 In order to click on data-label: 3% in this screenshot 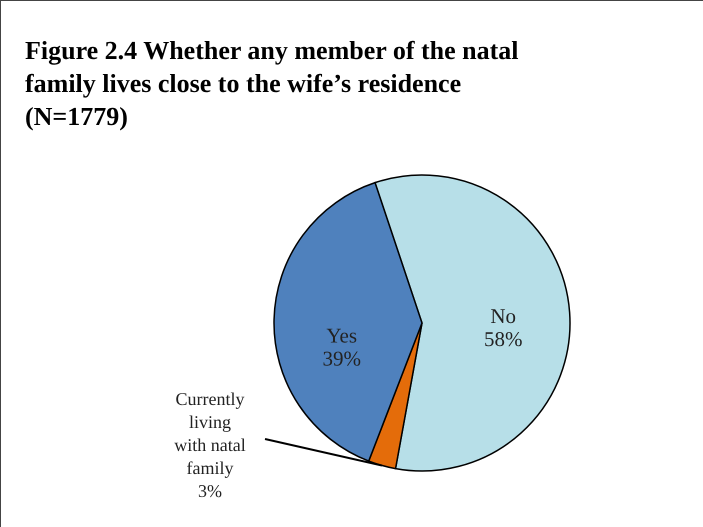, I will do `click(210, 491)`.